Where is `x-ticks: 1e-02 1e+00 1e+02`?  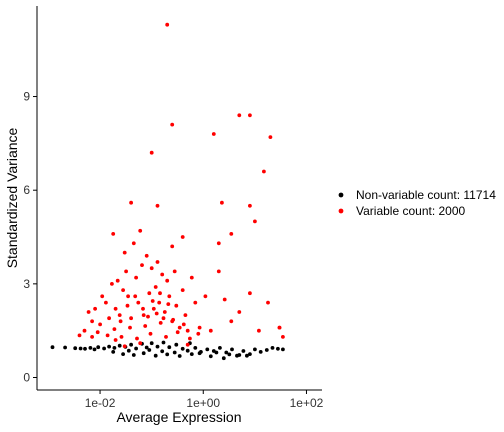
x-ticks: 1e-02 1e+00 1e+02 is located at coordinates (204, 400).